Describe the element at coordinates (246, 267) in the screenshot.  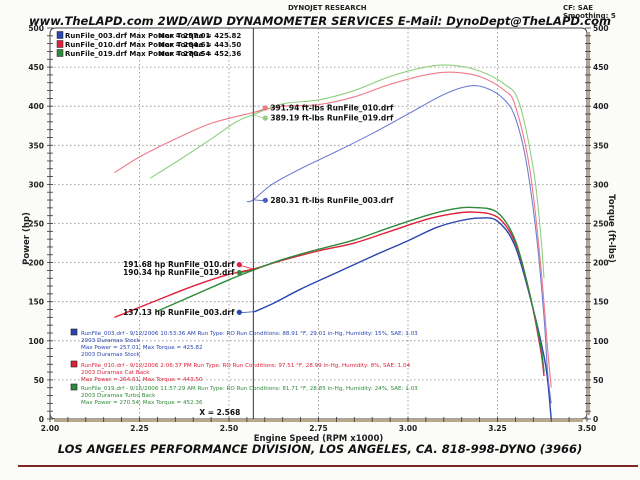
I see `cursor-leader` at that location.